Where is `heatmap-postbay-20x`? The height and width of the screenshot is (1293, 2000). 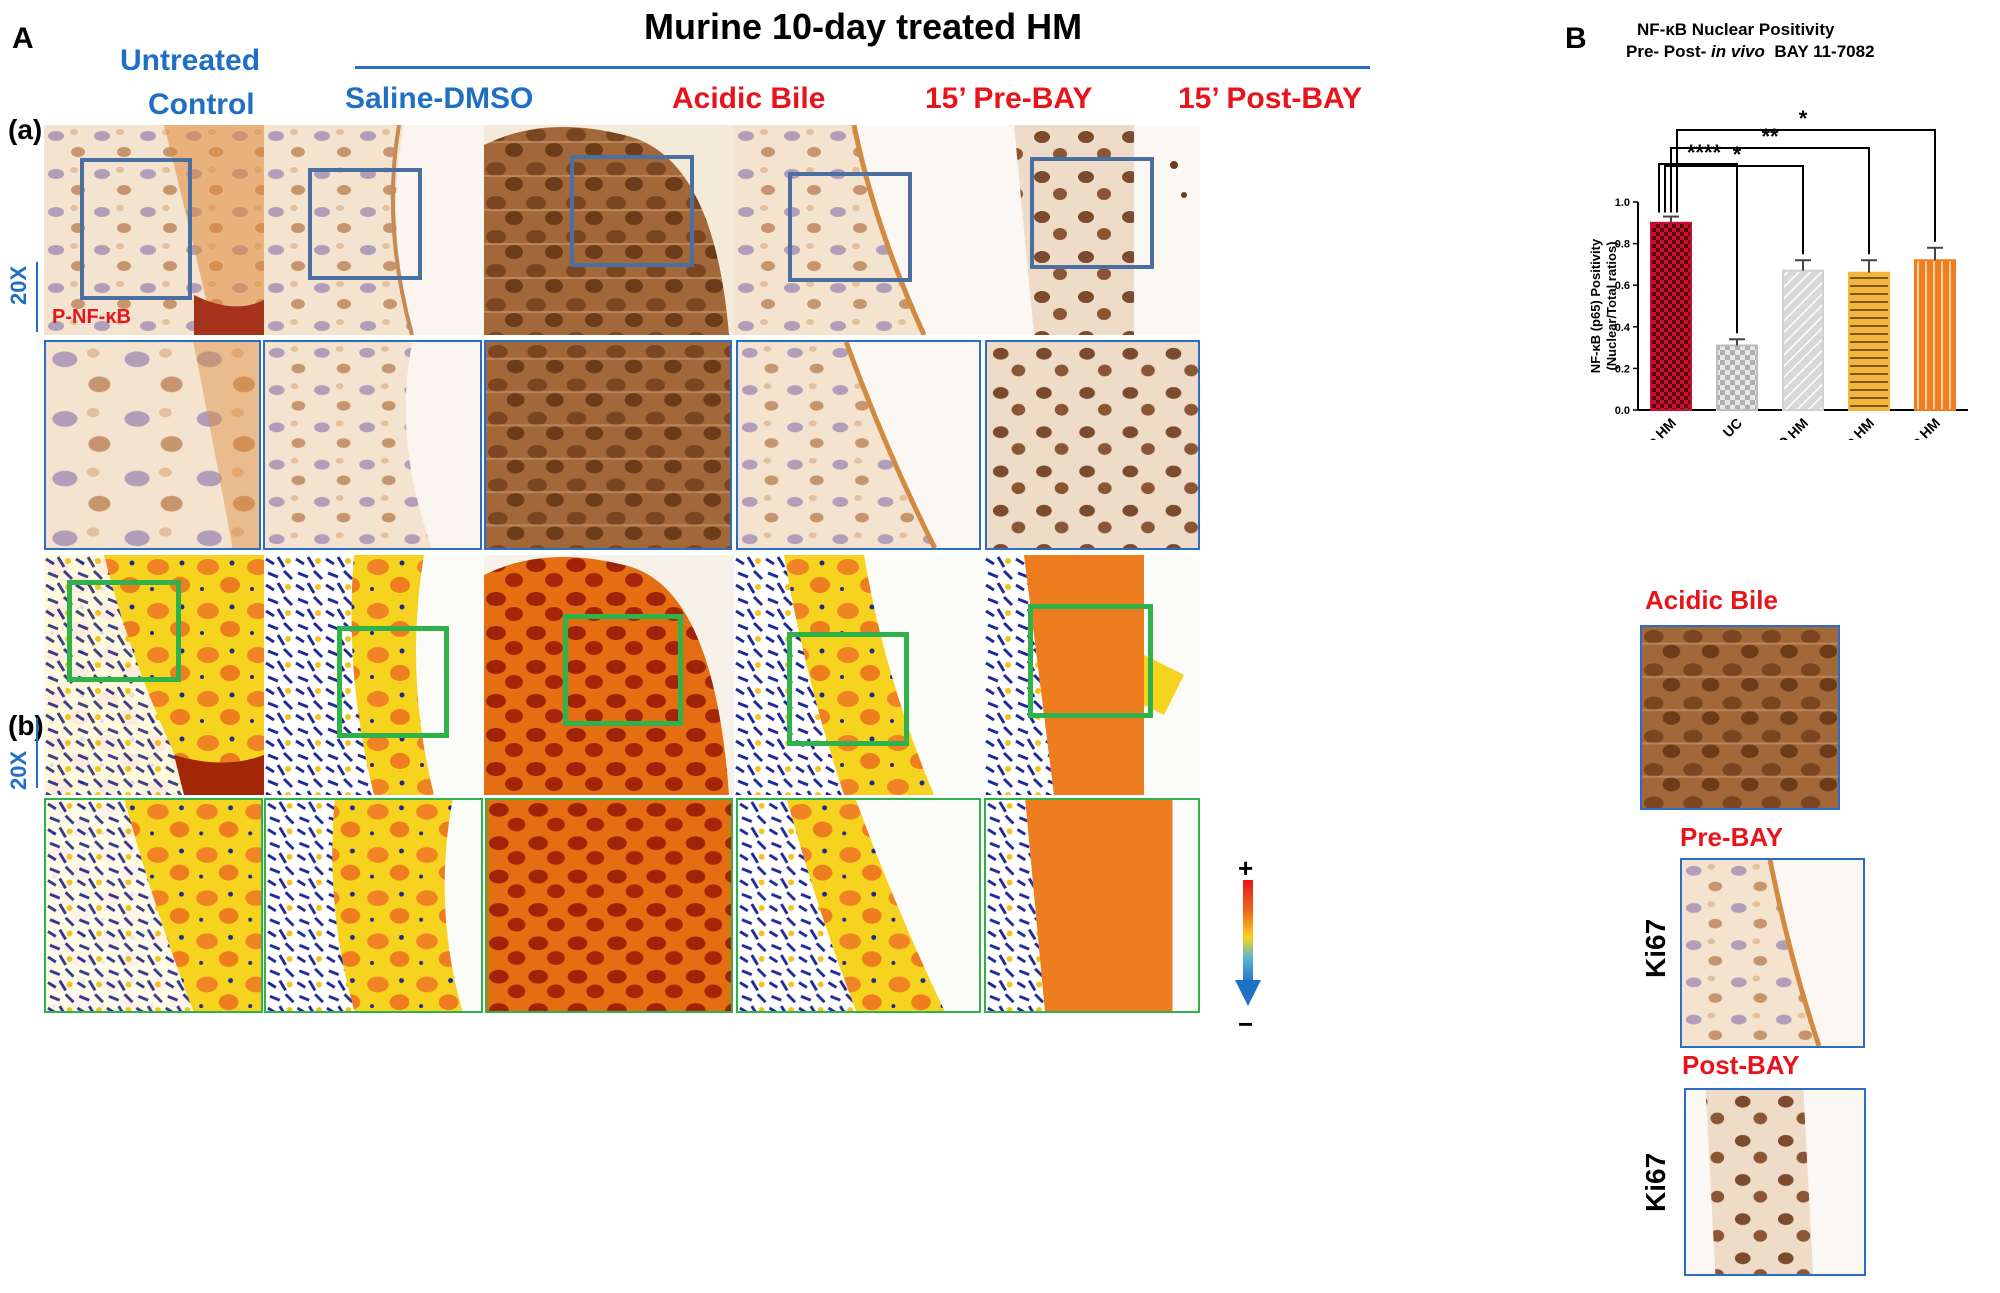 heatmap-postbay-20x is located at coordinates (1092, 675).